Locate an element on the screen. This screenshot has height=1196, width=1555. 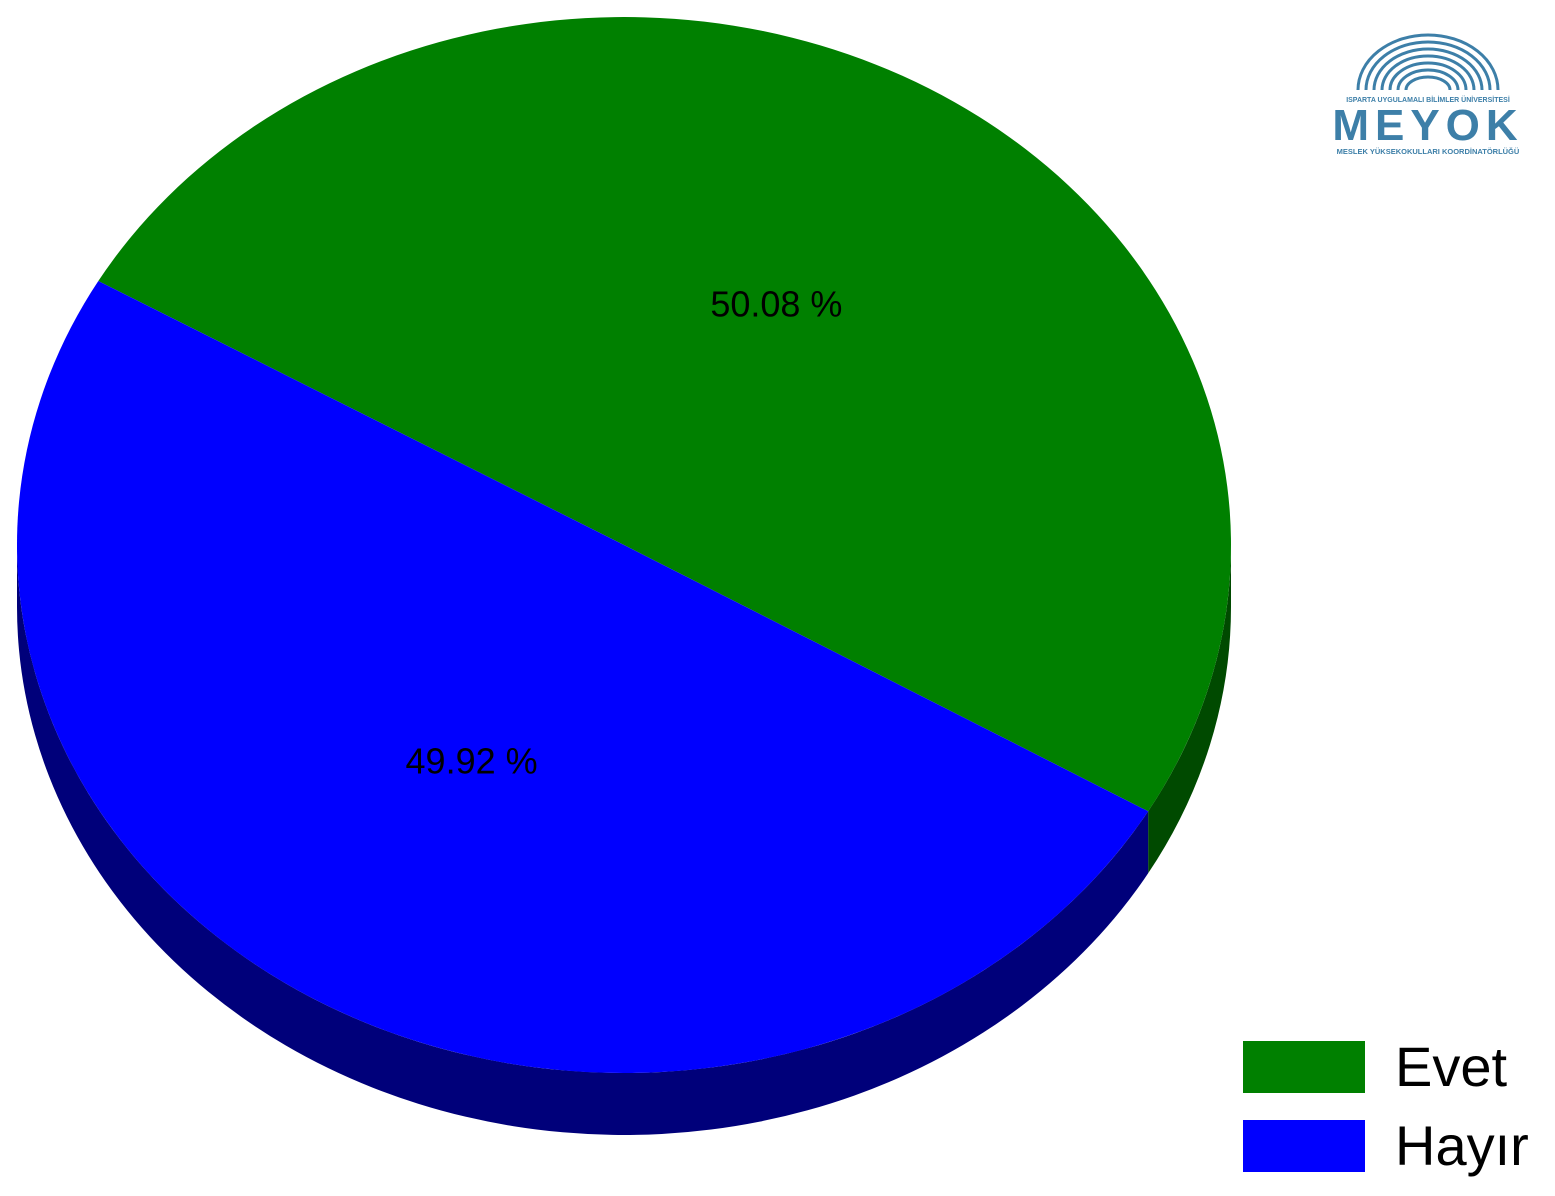
legend-swatch-hayir is located at coordinates (1304, 1145).